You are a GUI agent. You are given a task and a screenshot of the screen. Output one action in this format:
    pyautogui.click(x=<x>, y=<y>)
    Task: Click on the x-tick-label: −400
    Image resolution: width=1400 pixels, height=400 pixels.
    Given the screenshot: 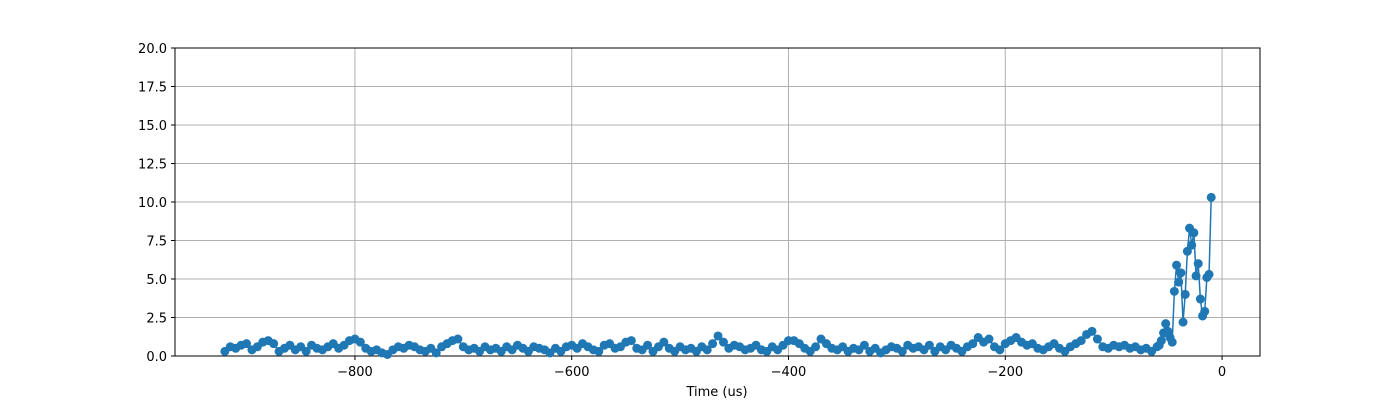 What is the action you would take?
    pyautogui.click(x=789, y=372)
    